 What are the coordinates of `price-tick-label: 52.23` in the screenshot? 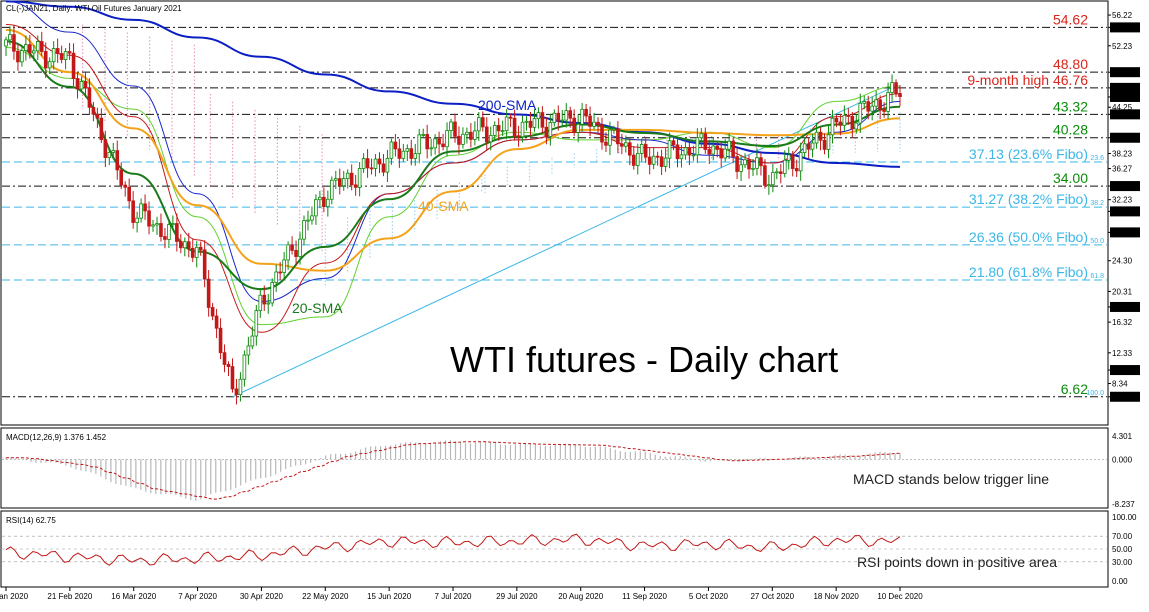 It's located at (1122, 46).